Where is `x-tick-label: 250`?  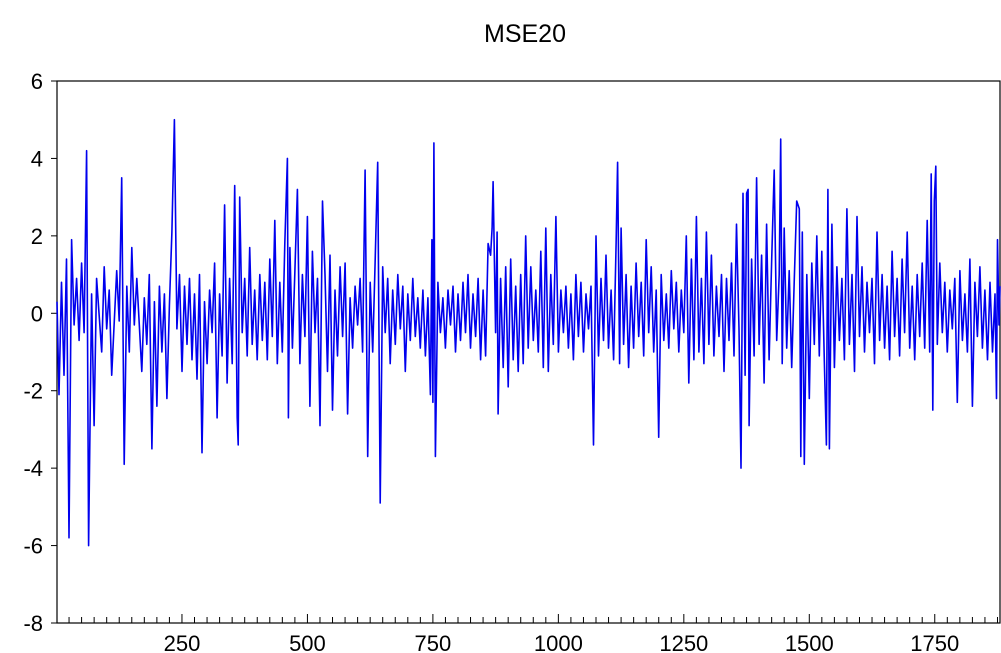 x-tick-label: 250 is located at coordinates (182, 642).